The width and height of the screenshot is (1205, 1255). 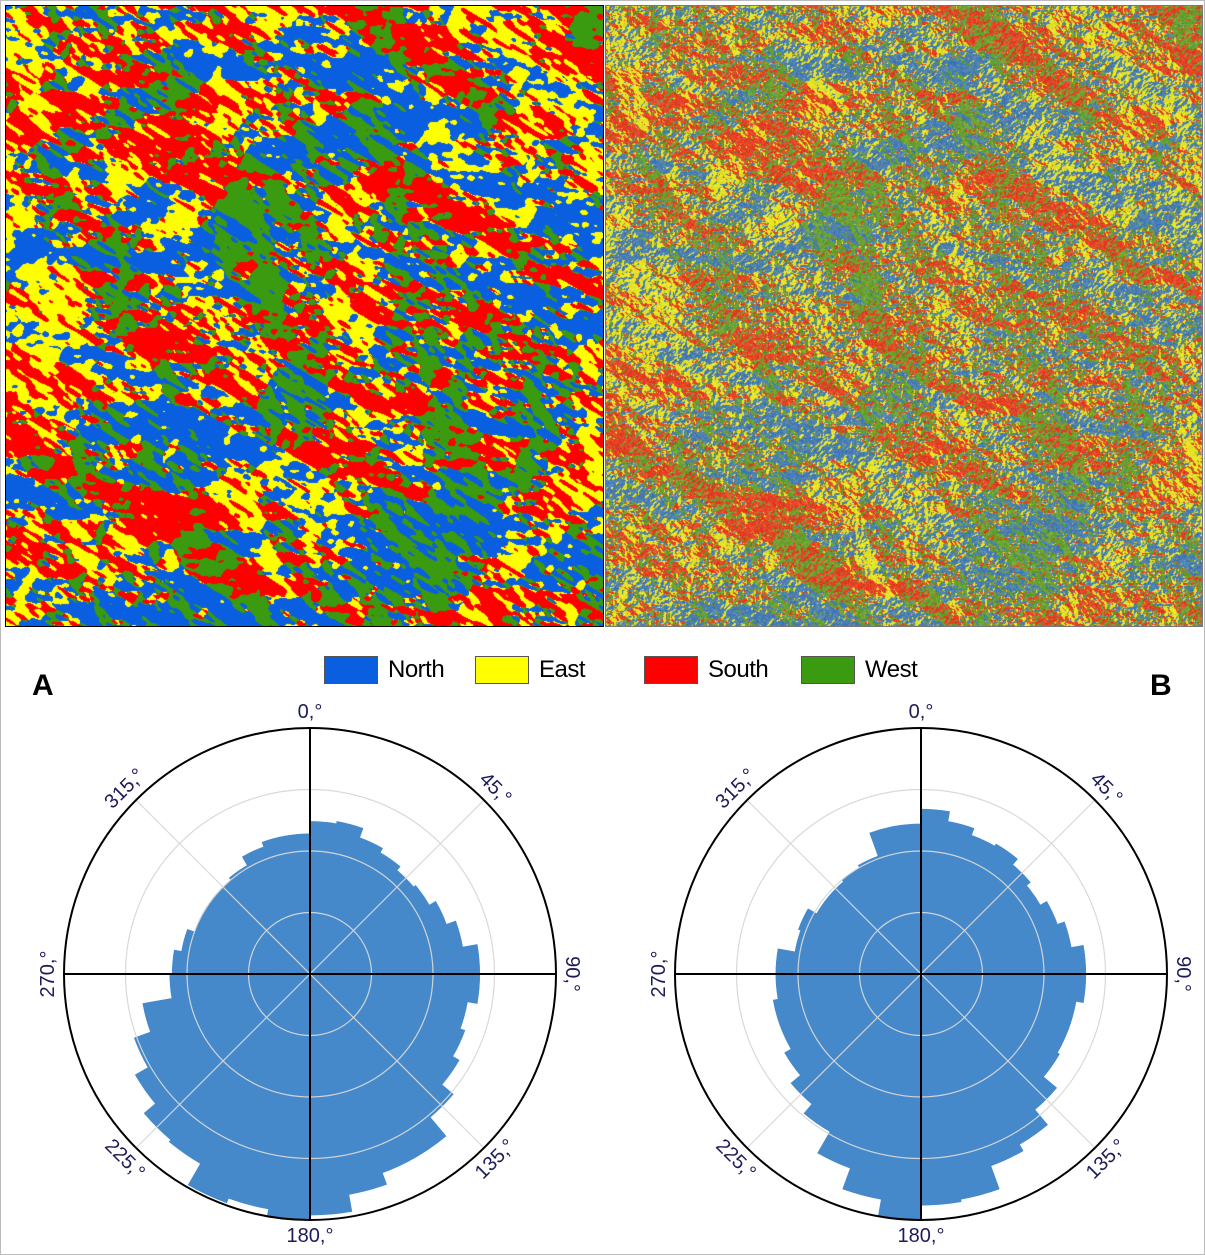 What do you see at coordinates (530, 670) in the screenshot?
I see `legend-item-east: East` at bounding box center [530, 670].